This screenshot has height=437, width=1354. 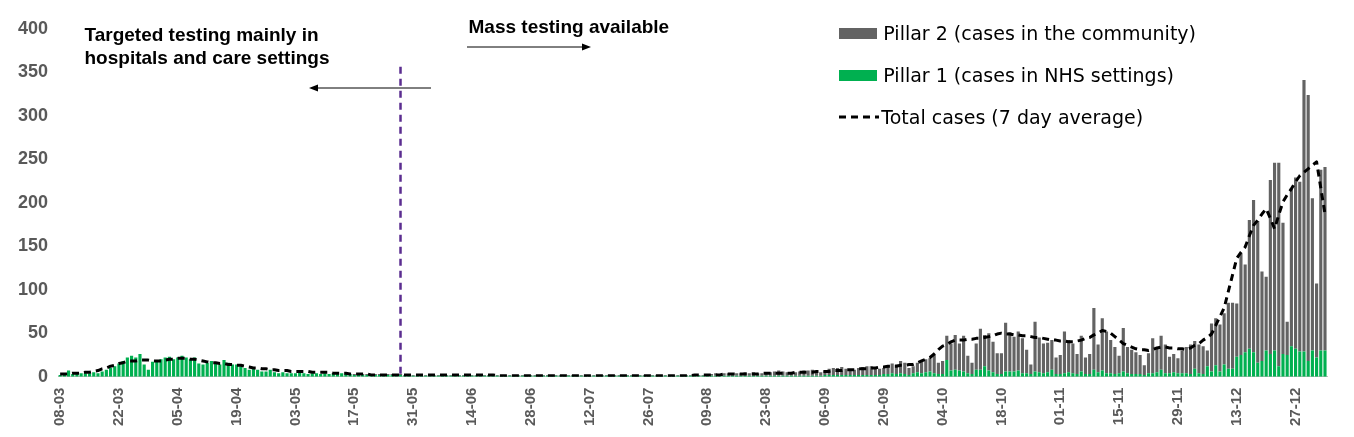 I want to click on x-tick-label: 09-08, so click(x=706, y=407).